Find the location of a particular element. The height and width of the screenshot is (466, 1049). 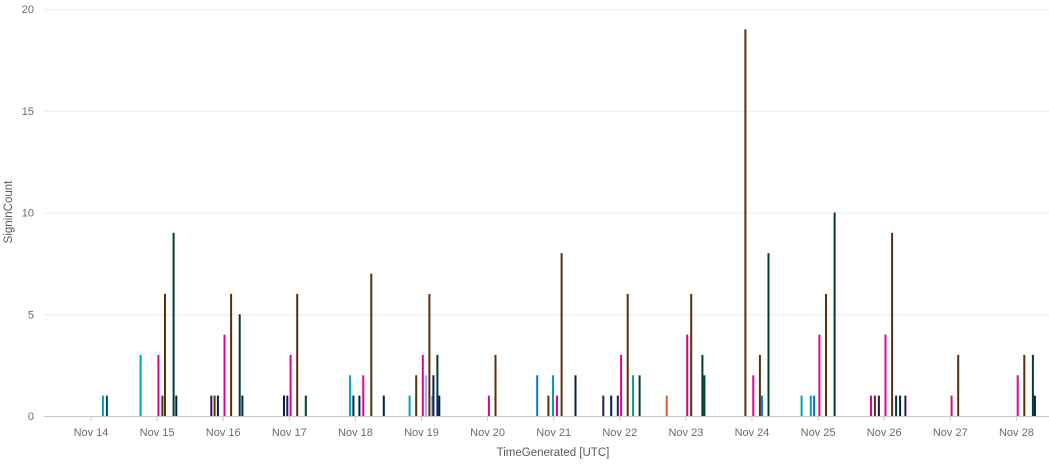

x-tick-label: Nov 16 is located at coordinates (223, 433).